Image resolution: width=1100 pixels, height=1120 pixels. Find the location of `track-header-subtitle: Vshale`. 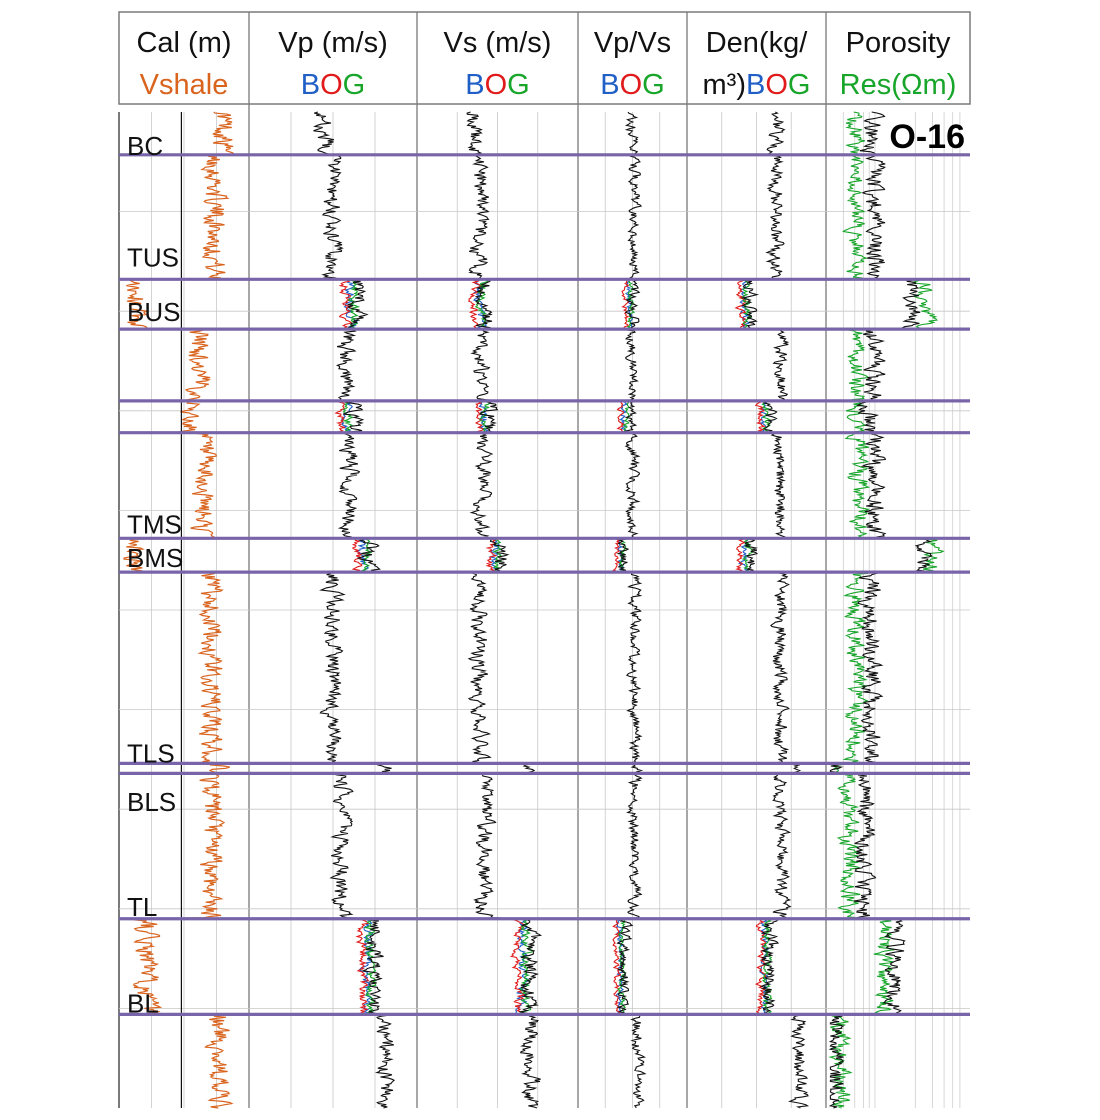

track-header-subtitle: Vshale is located at coordinates (184, 85).